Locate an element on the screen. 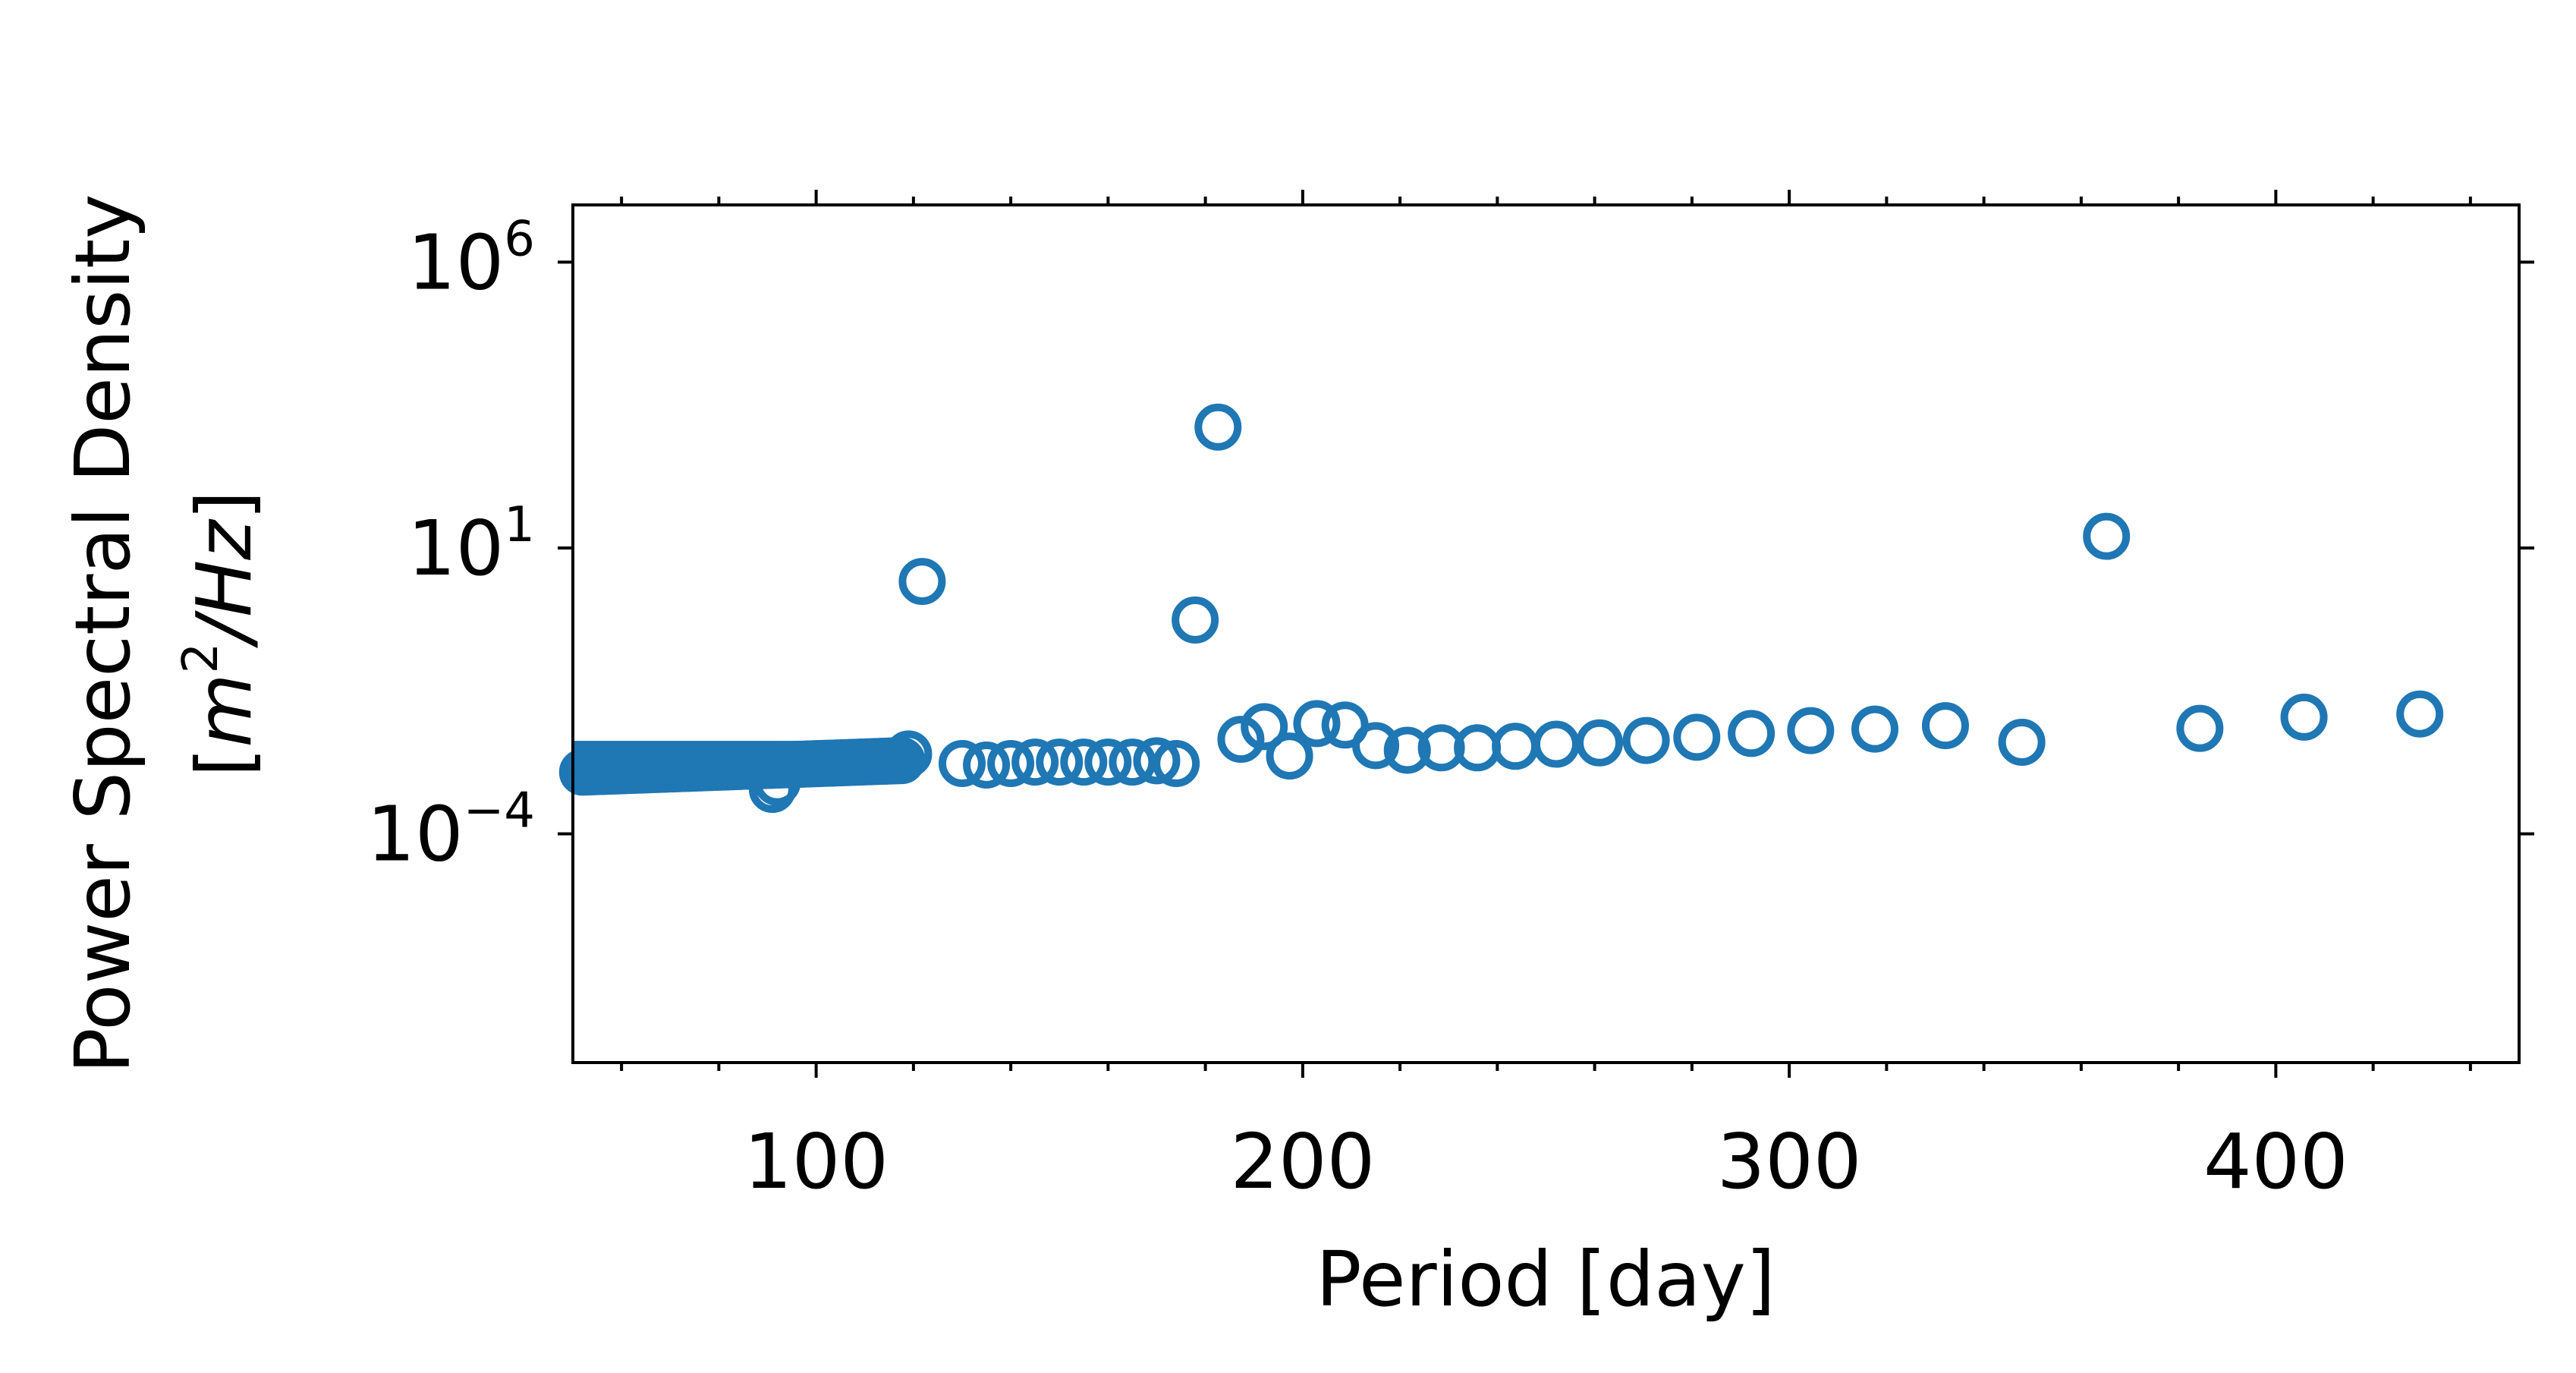 This screenshot has height=1373, width=2576. y-axis-unit: [m2/Hz] is located at coordinates (221, 633).